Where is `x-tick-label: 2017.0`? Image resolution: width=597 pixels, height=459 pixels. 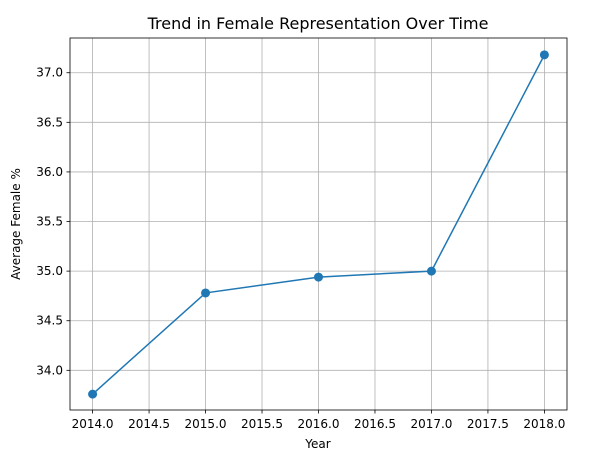
x-tick-label: 2017.0 is located at coordinates (431, 424).